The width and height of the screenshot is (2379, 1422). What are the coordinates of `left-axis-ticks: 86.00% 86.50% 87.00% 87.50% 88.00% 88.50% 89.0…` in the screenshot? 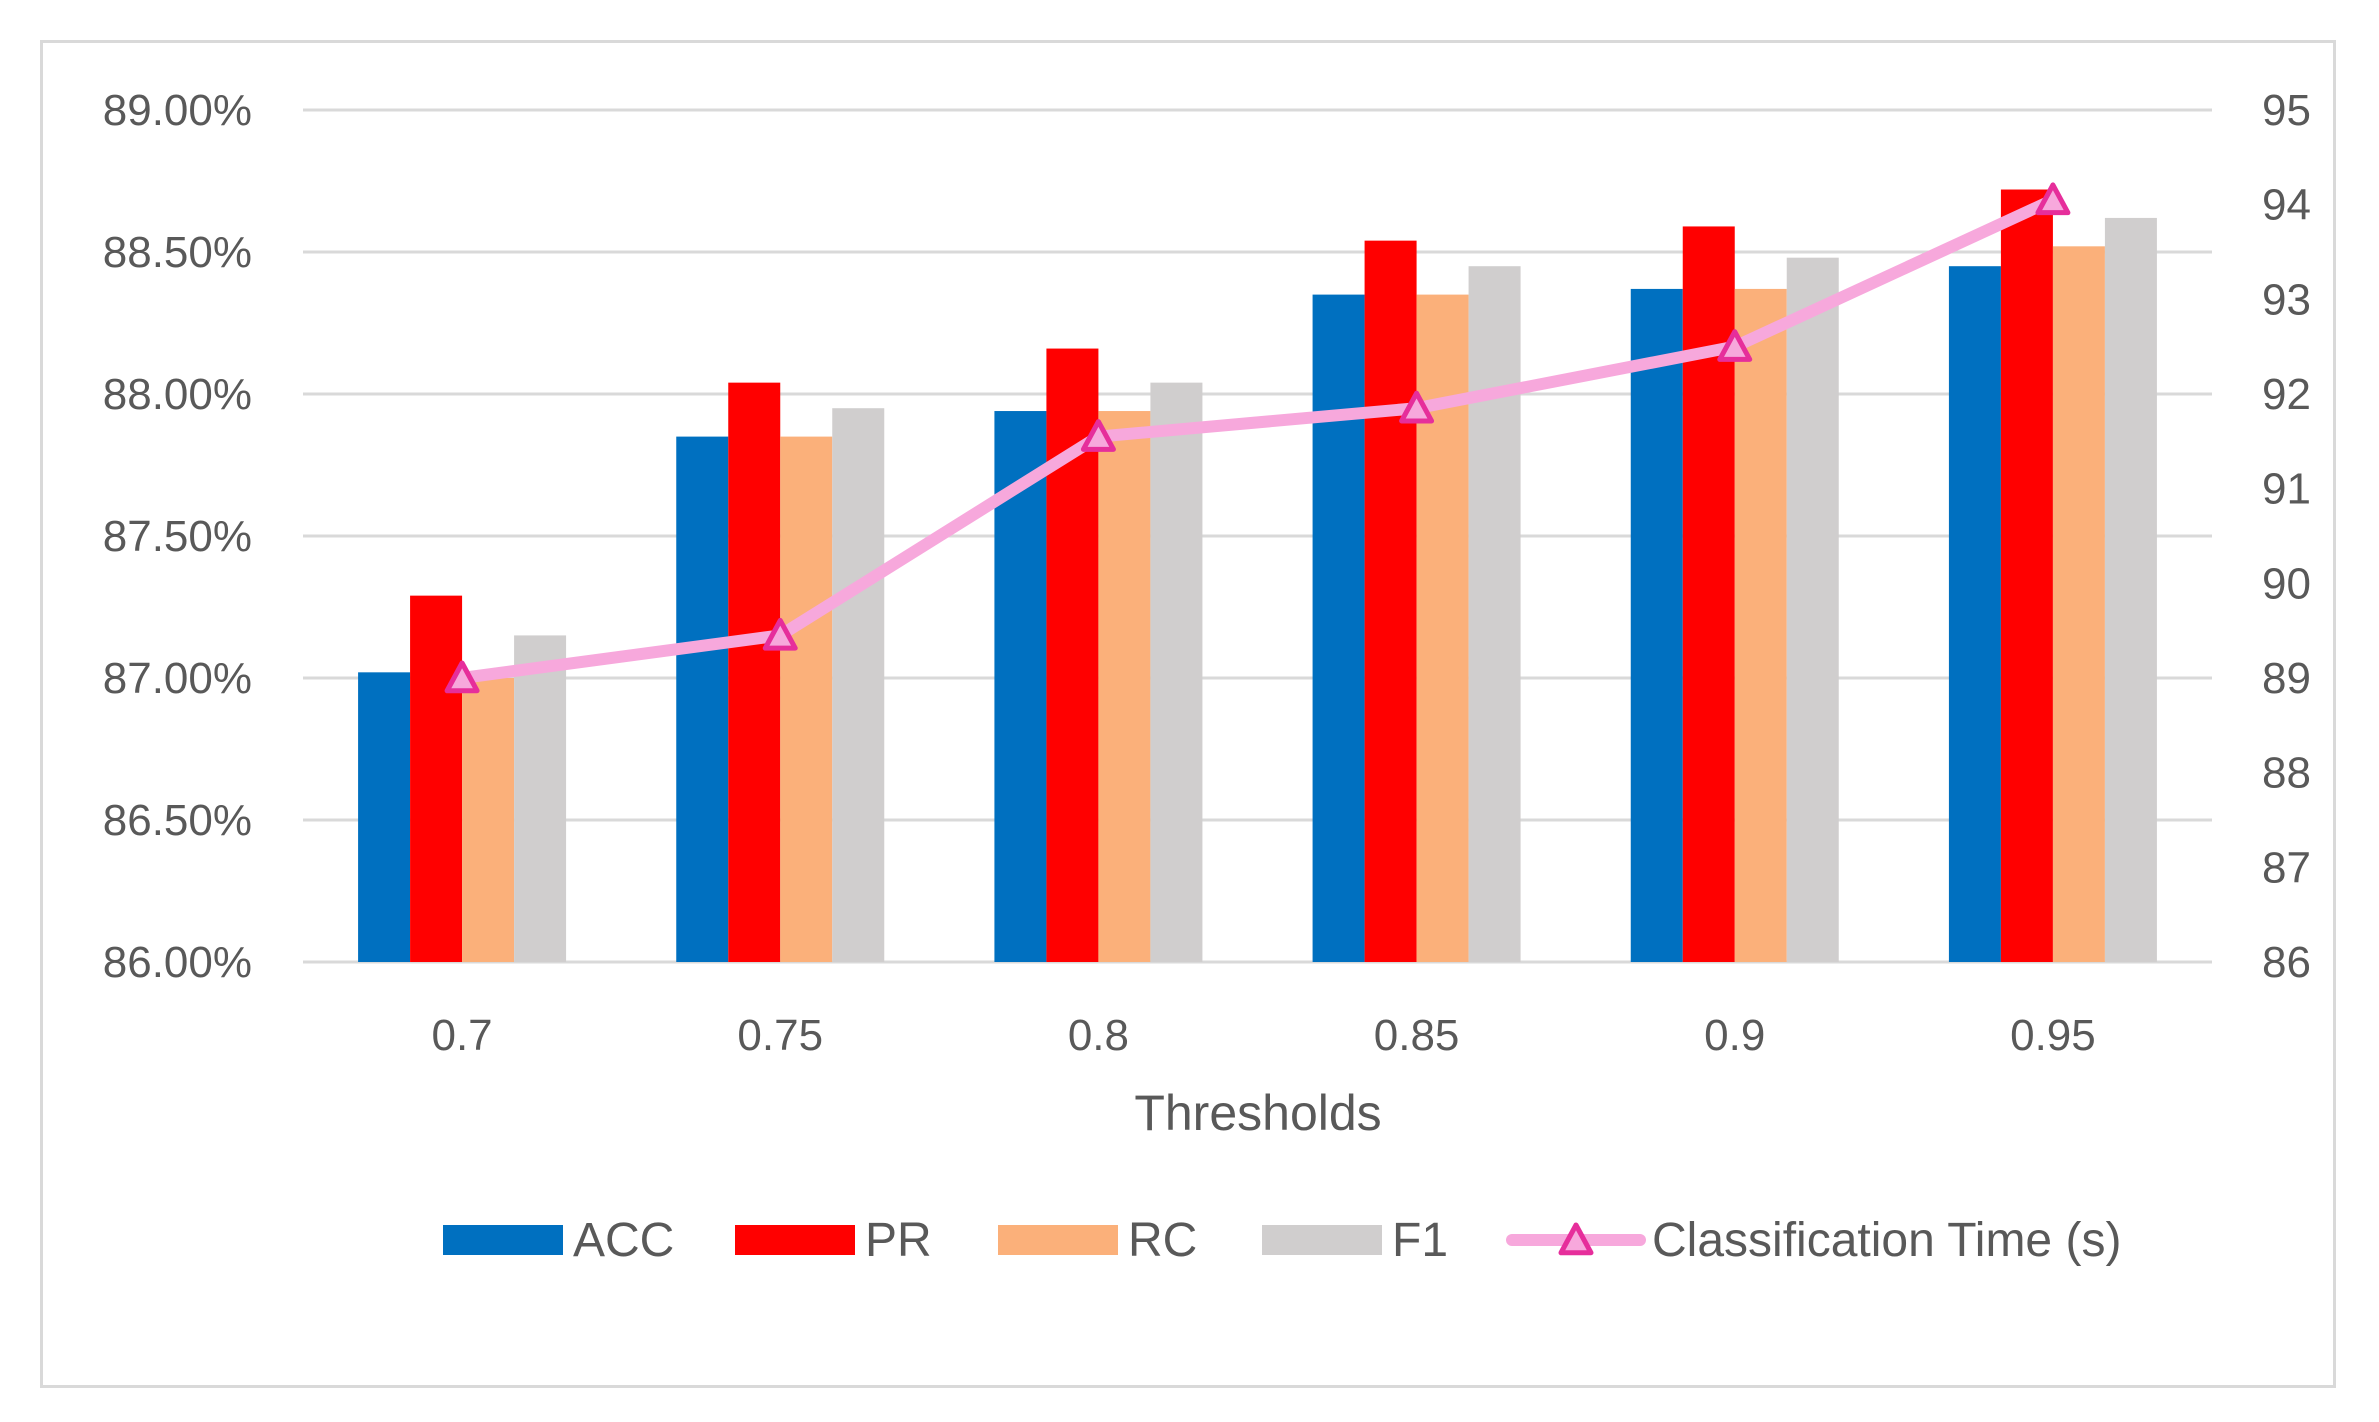 It's located at (177, 536).